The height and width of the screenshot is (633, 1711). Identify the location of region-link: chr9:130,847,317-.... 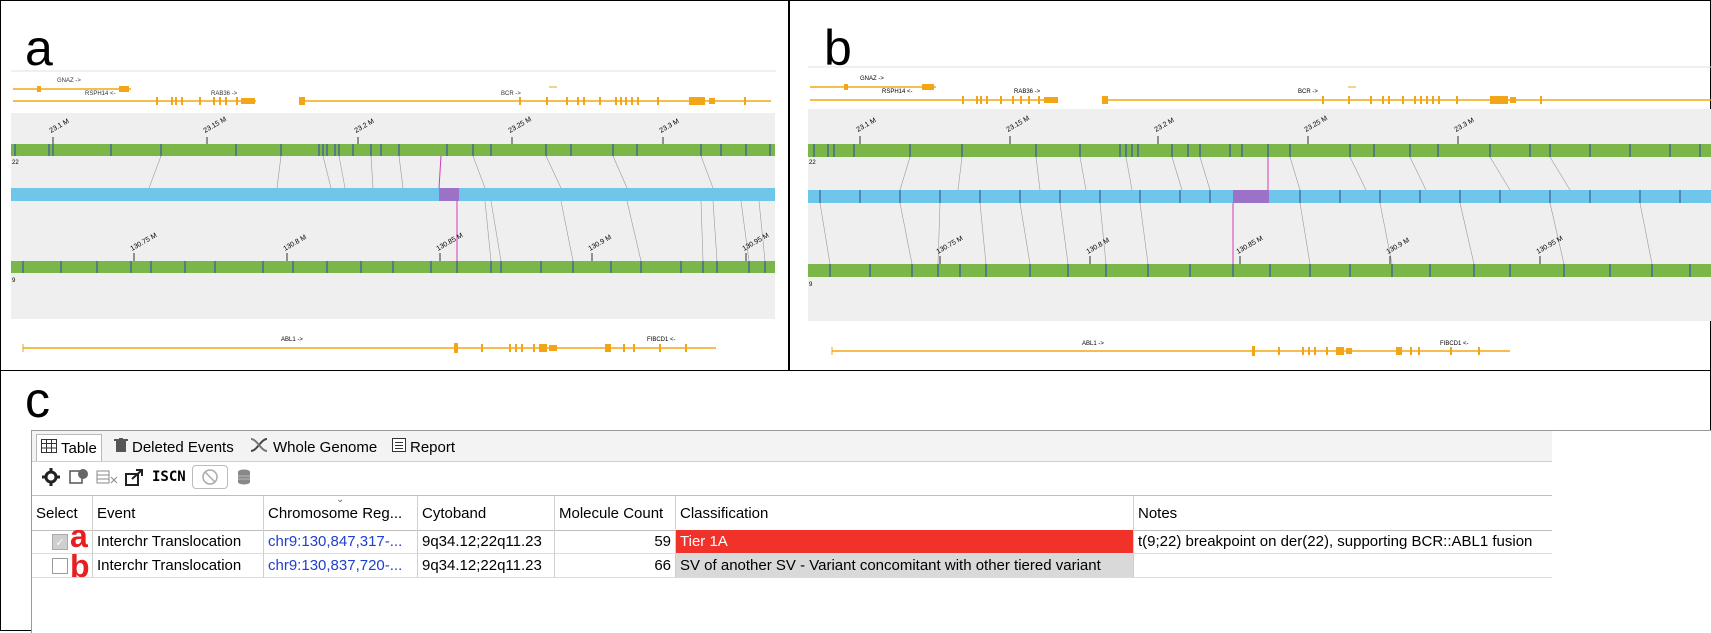
(341, 542).